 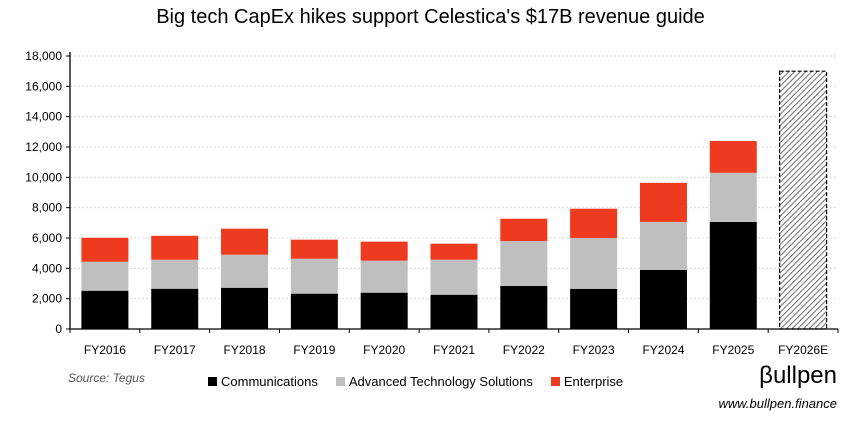 I want to click on y-tick-label: 10,000, so click(x=43, y=177).